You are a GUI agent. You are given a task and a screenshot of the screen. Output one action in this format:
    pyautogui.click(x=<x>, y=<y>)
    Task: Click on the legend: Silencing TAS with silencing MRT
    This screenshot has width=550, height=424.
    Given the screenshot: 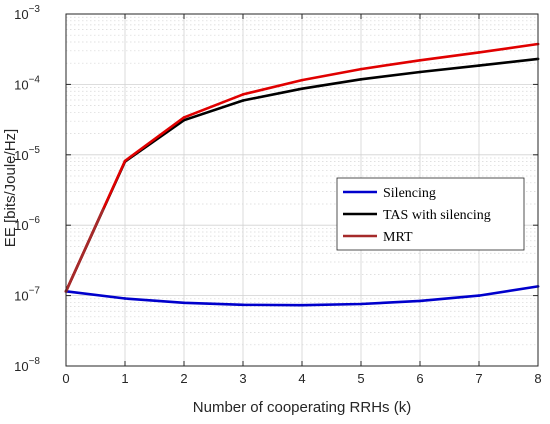 What is the action you would take?
    pyautogui.click(x=430, y=214)
    